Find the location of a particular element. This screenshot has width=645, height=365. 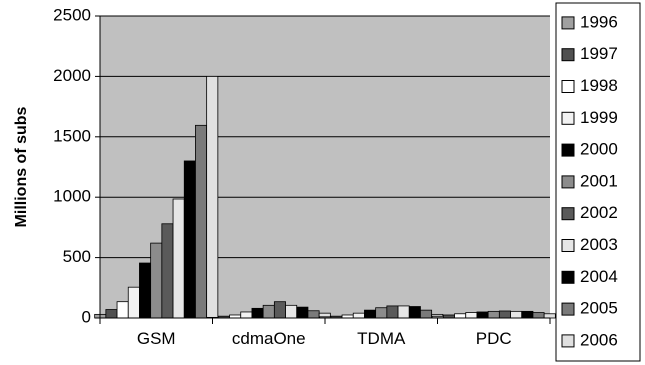

legend-label: 2001 is located at coordinates (599, 180).